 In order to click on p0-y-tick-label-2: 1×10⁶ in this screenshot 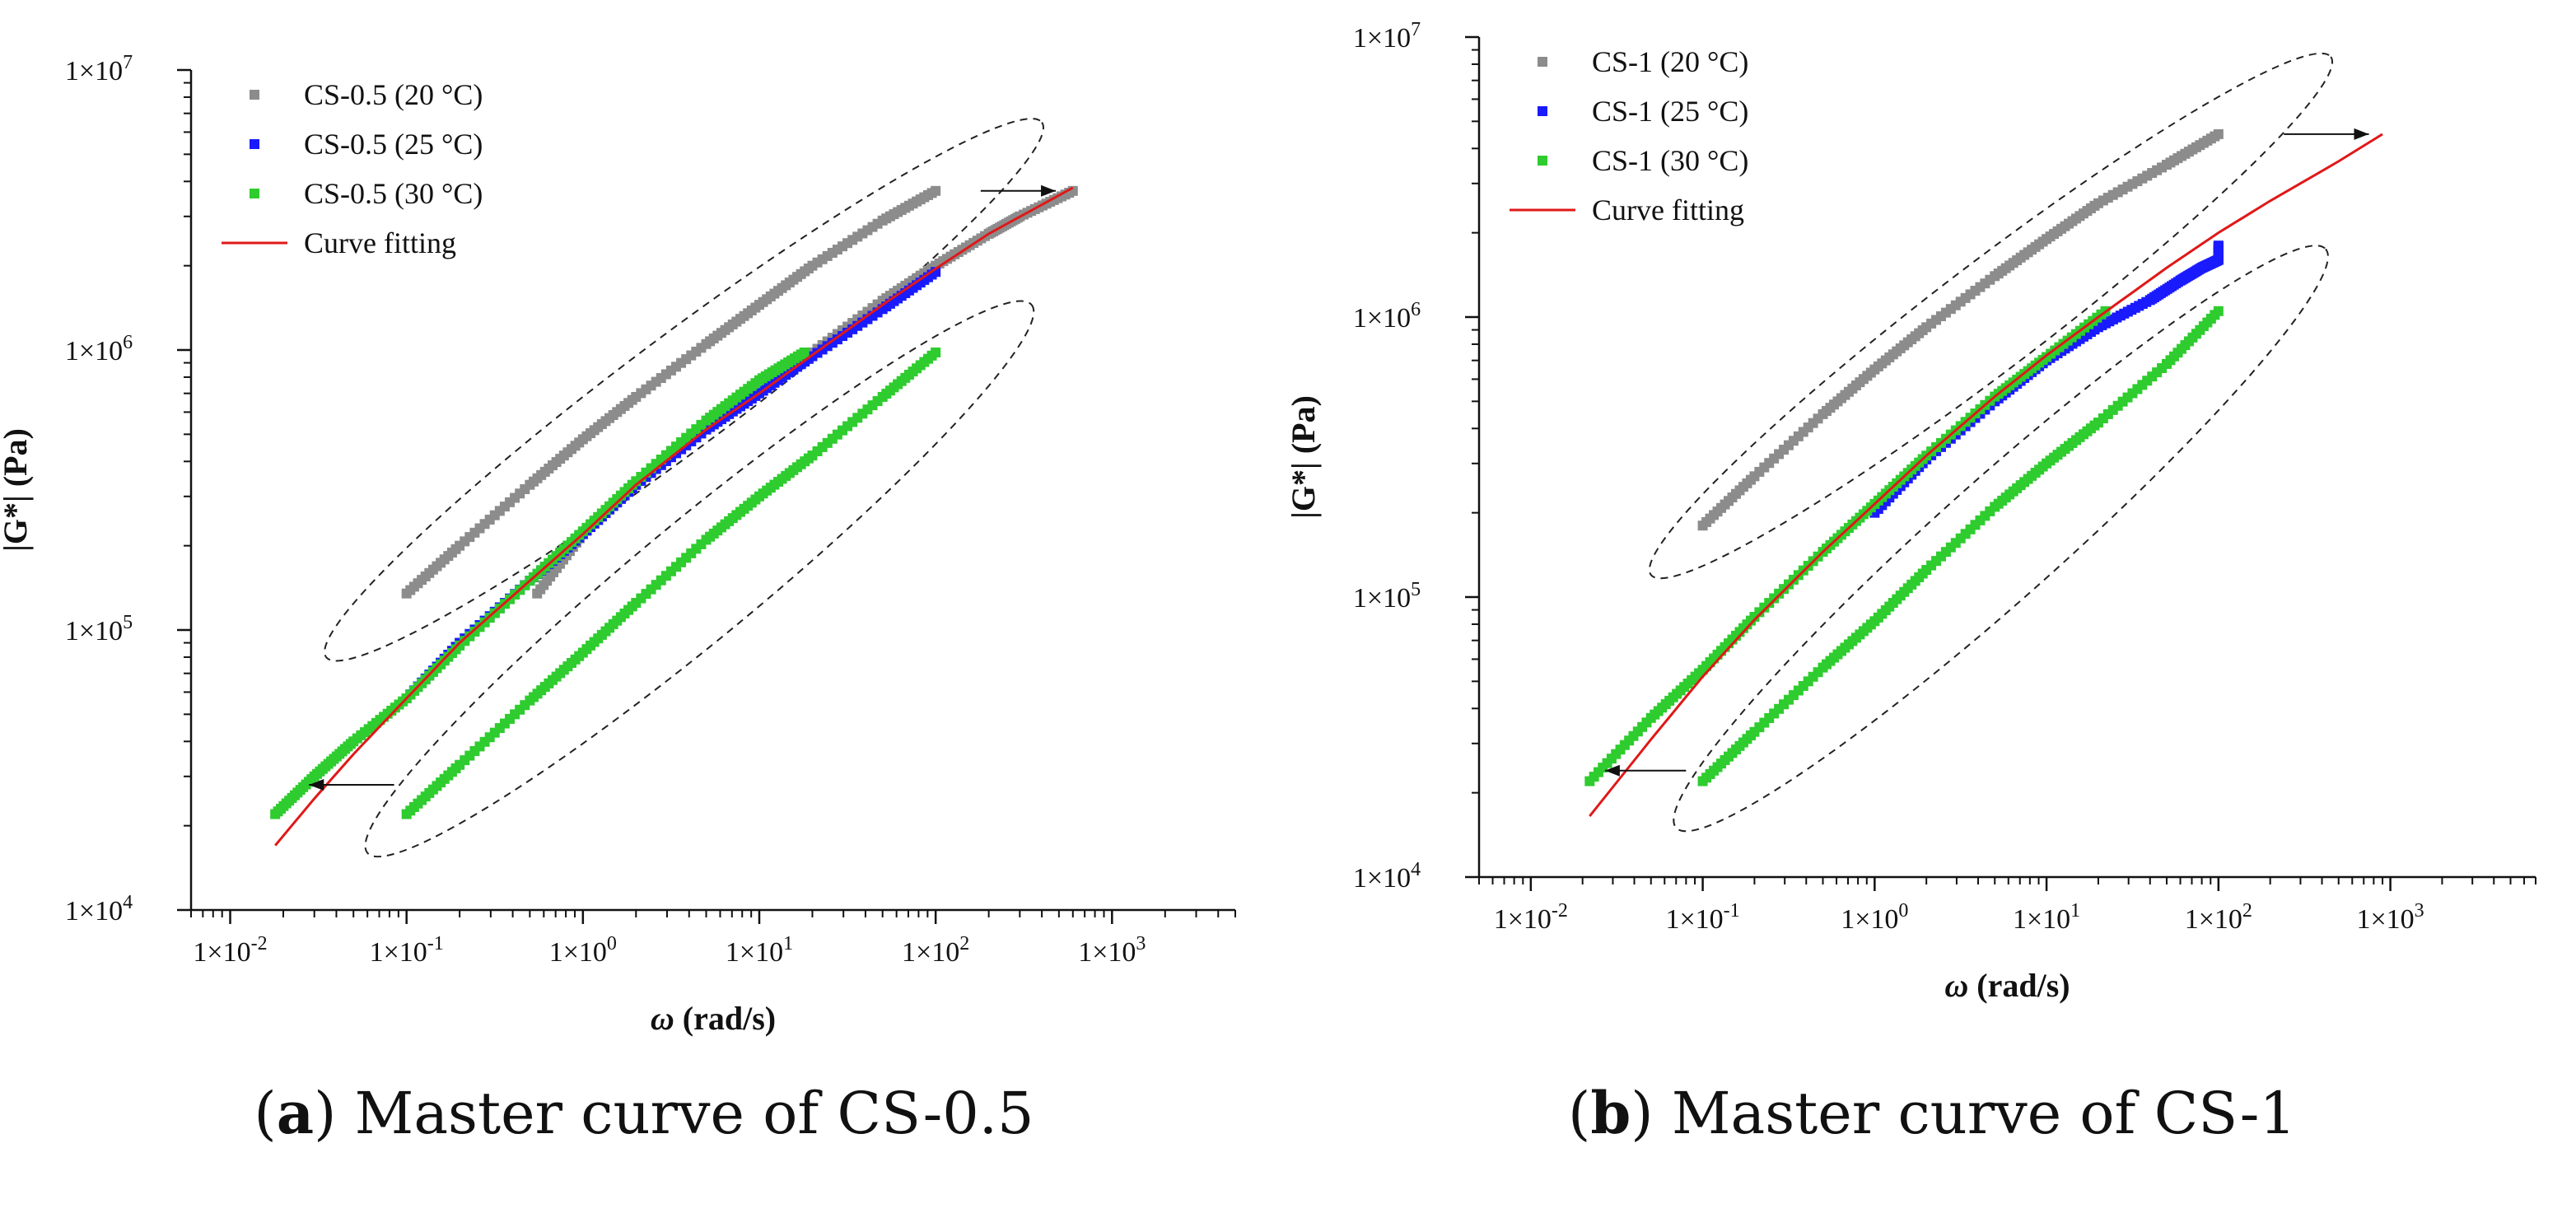, I will do `click(99, 349)`.